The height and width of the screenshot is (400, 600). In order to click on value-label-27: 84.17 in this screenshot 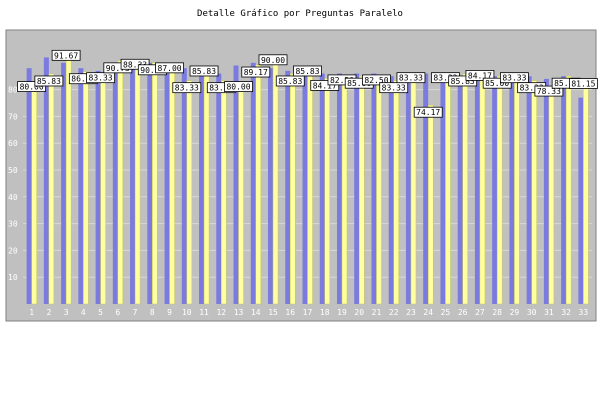, I will do `click(480, 75)`.